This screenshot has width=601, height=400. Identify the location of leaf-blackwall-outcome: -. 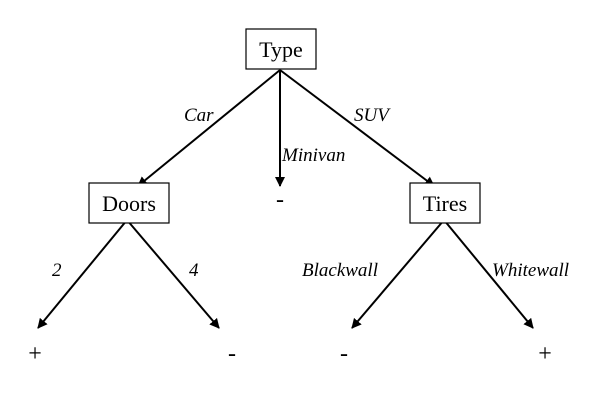
(344, 354).